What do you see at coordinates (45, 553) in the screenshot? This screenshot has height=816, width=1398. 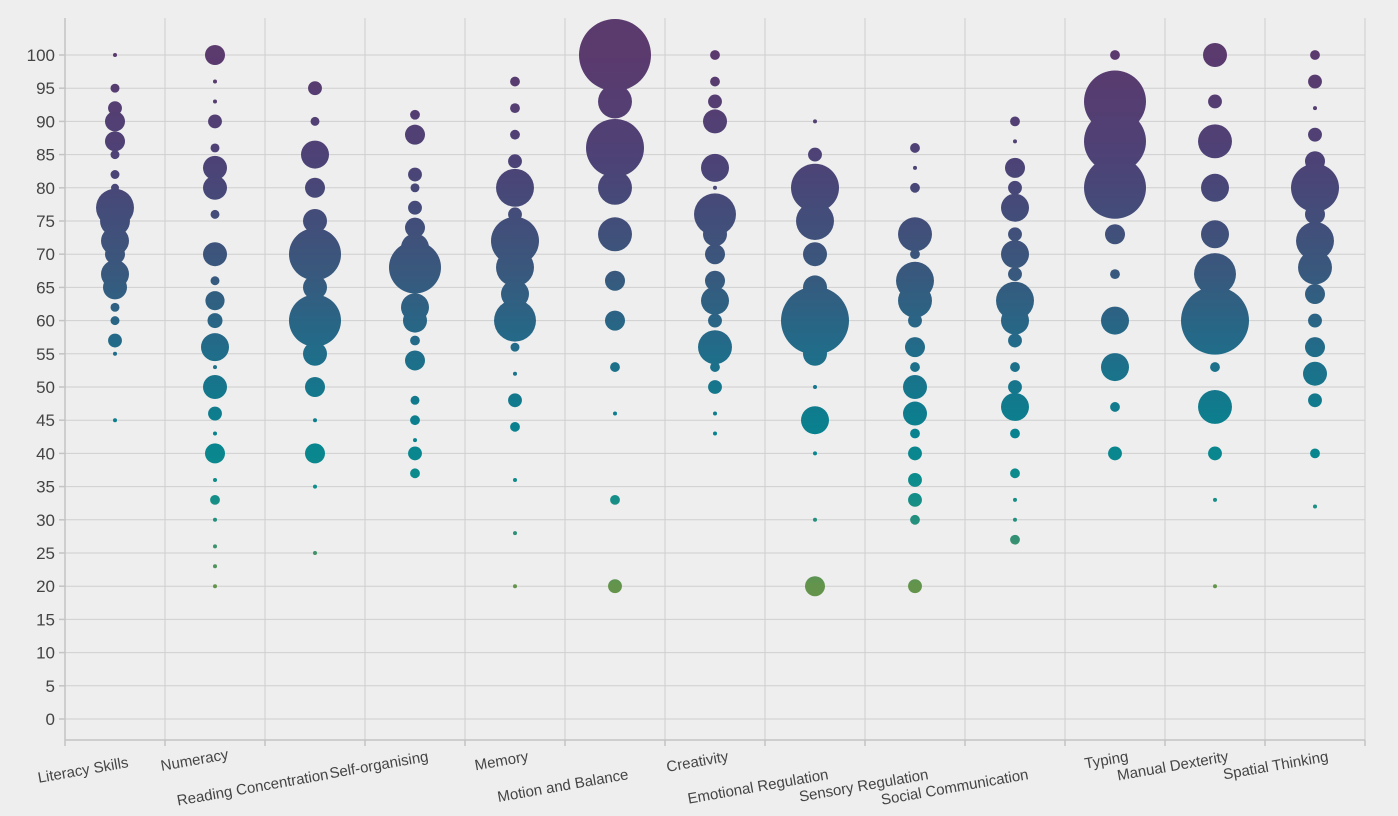 I see `y-tick-label: 25` at bounding box center [45, 553].